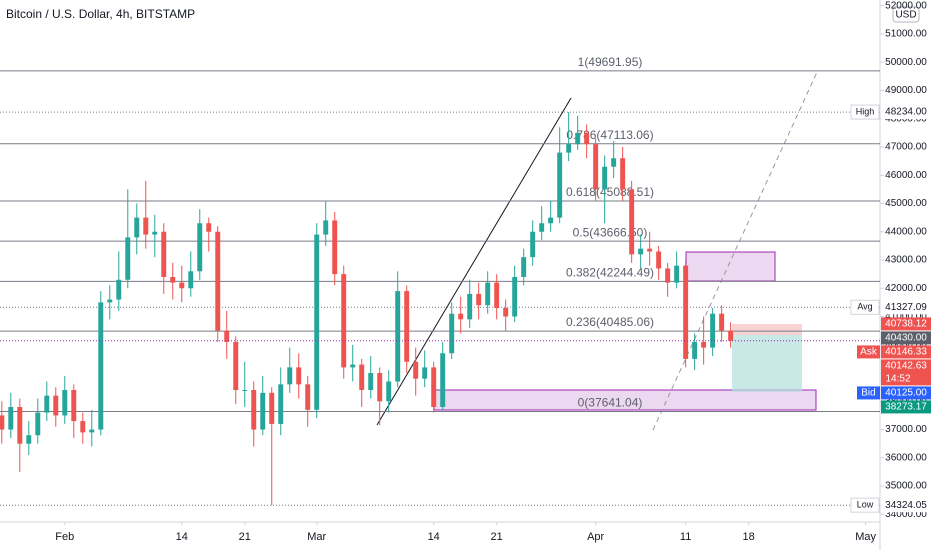 The width and height of the screenshot is (932, 550). Describe the element at coordinates (906, 288) in the screenshot. I see `y-tick-label: 42000.00` at that location.